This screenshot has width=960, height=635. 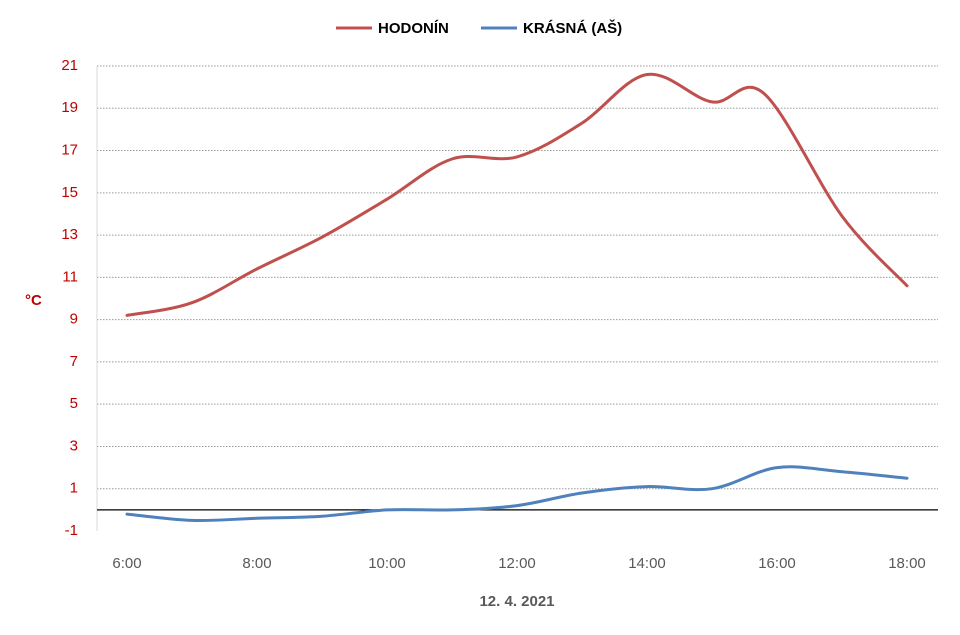 What do you see at coordinates (70, 276) in the screenshot?
I see `y-tick-label: 11` at bounding box center [70, 276].